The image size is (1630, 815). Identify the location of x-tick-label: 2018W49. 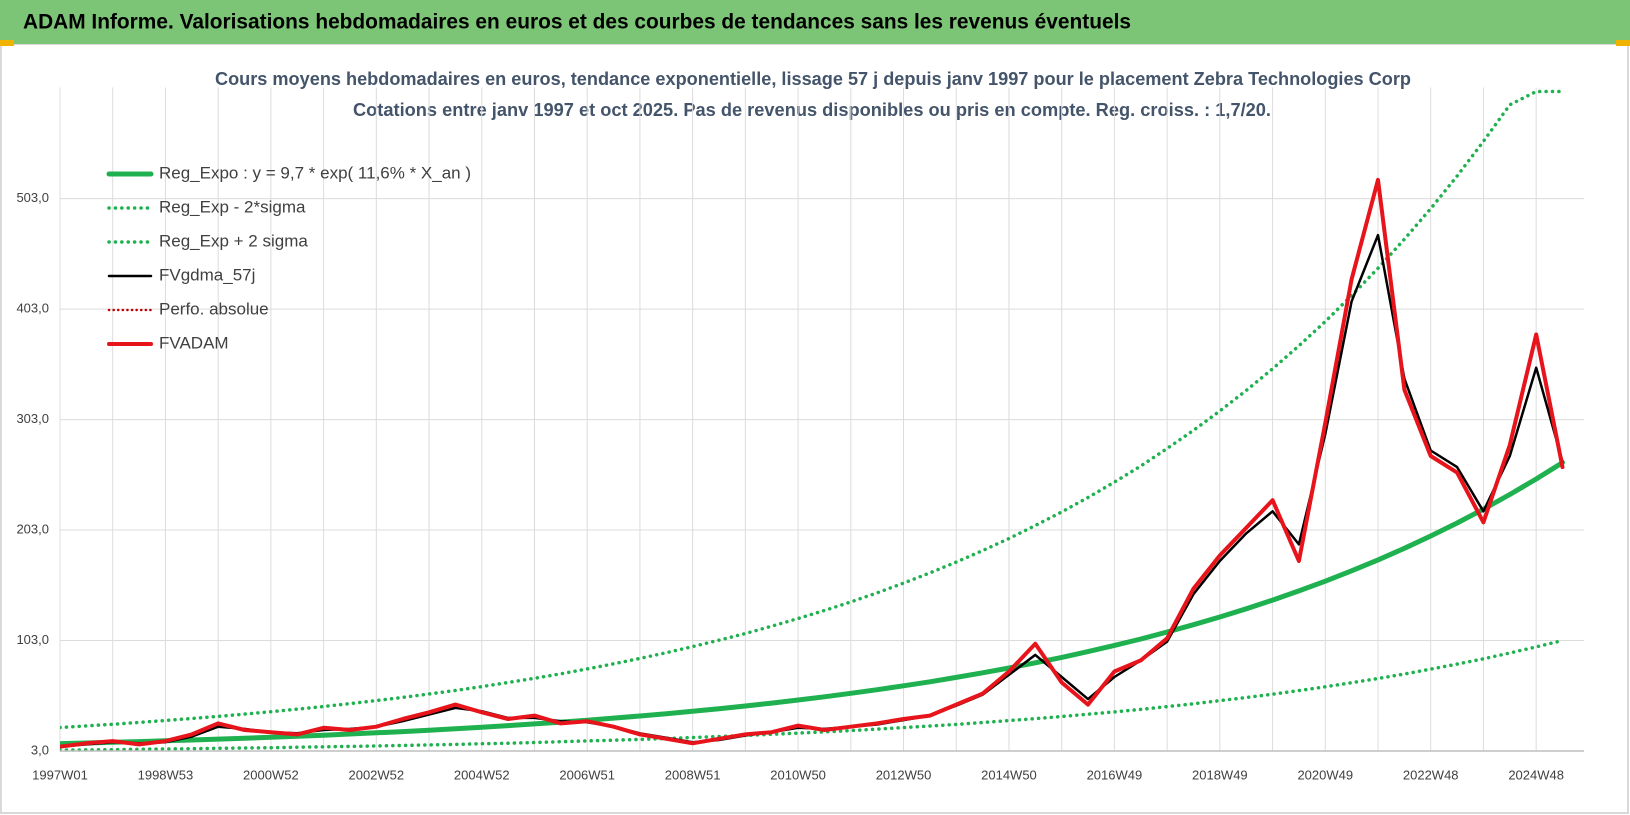
(1220, 774).